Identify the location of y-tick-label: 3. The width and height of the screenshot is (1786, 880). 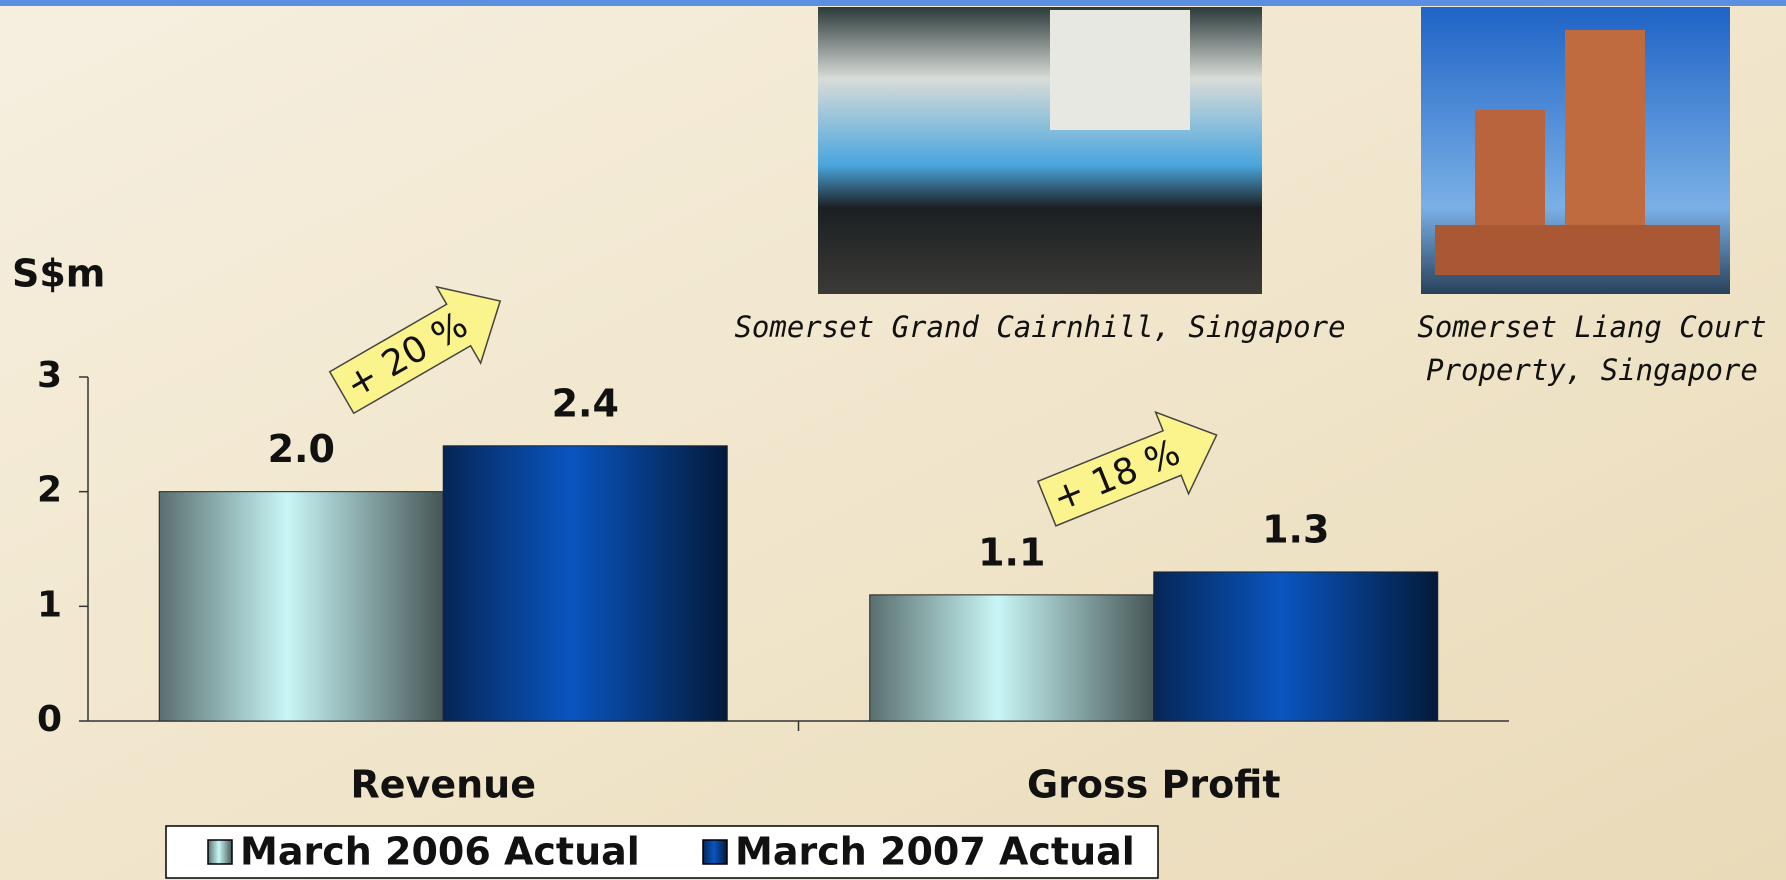
(49, 375).